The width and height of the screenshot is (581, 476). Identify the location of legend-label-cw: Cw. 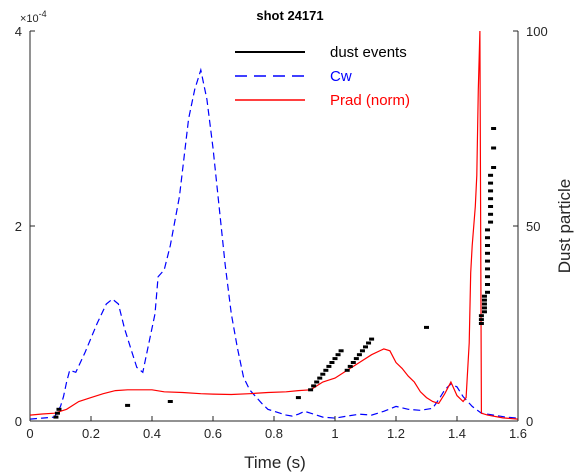
(341, 76).